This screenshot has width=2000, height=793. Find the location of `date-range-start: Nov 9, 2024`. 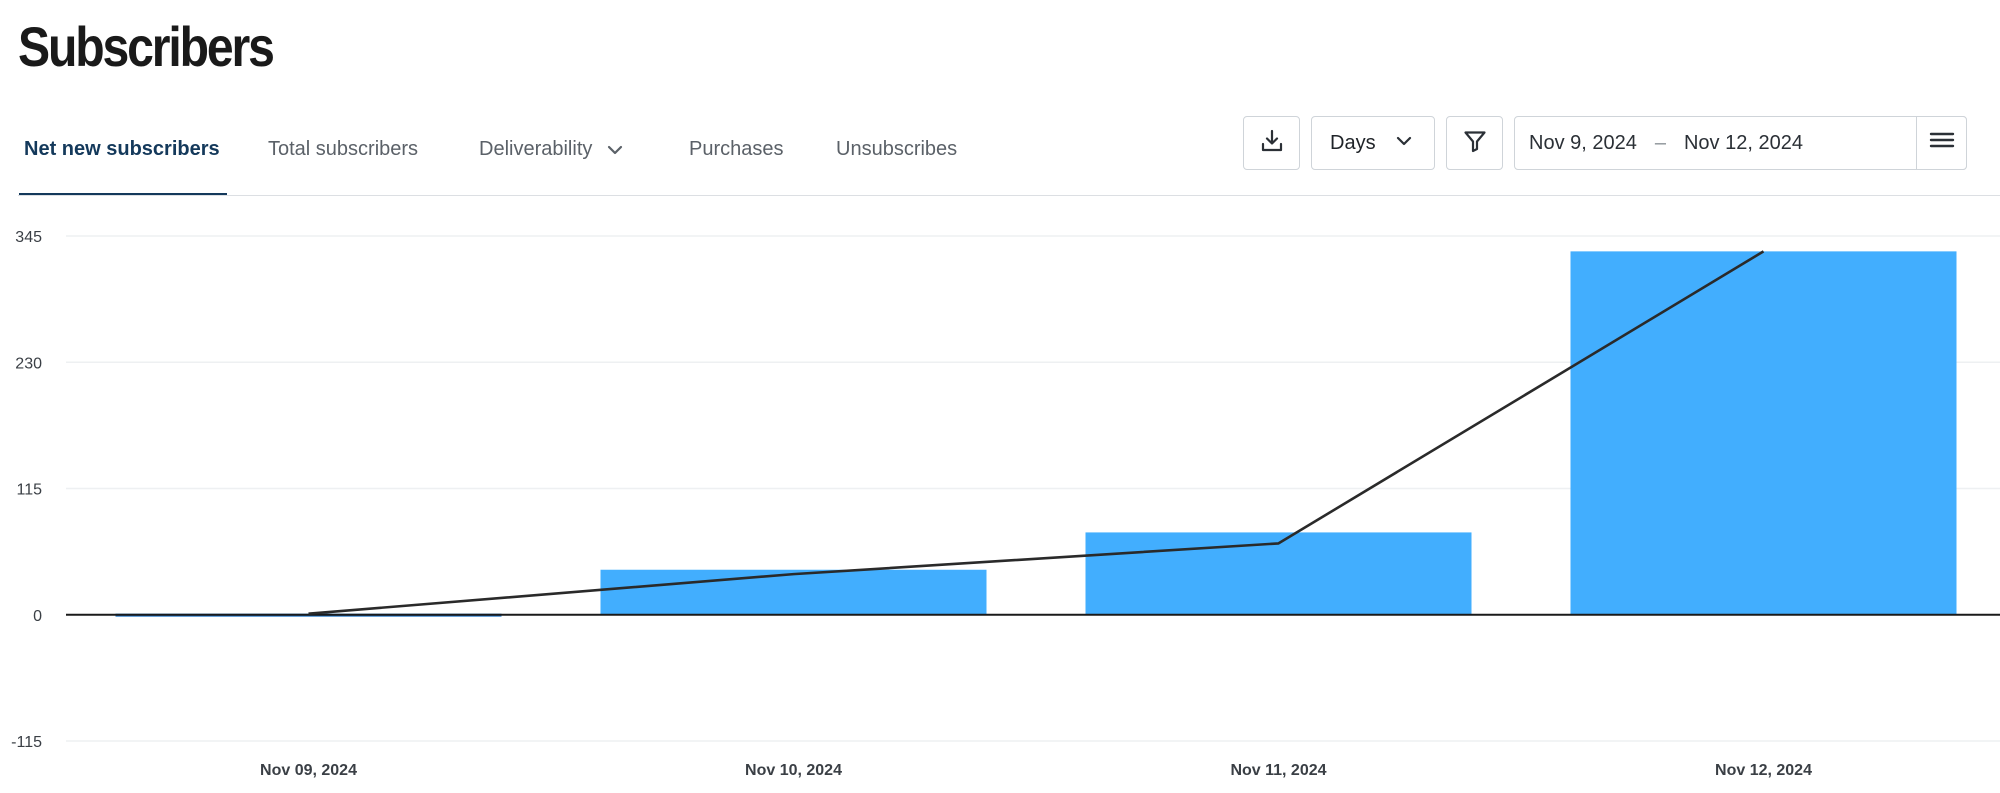

date-range-start: Nov 9, 2024 is located at coordinates (1583, 142).